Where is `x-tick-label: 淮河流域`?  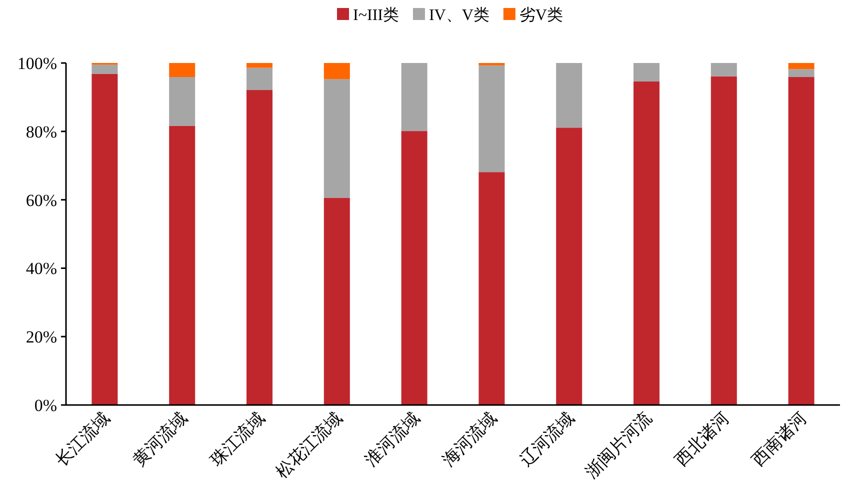 x-tick-label: 淮河流域 is located at coordinates (393, 439).